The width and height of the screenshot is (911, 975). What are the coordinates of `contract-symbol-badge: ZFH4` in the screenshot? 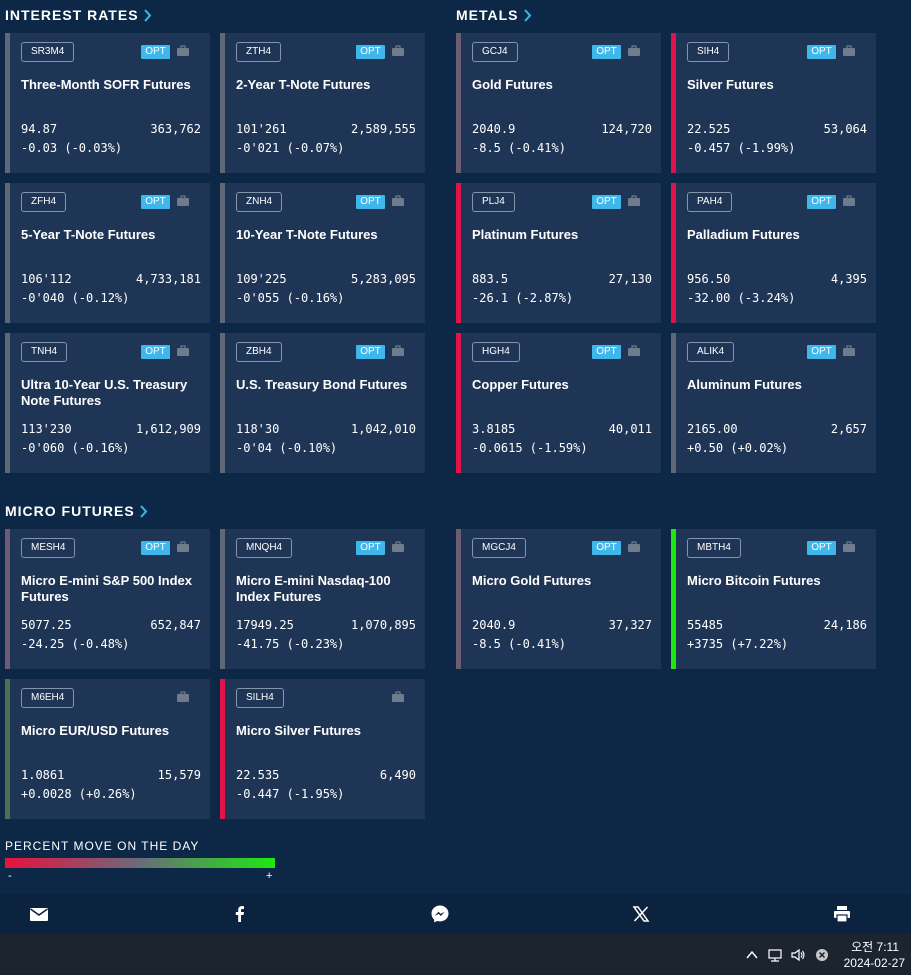 It's located at (43, 202).